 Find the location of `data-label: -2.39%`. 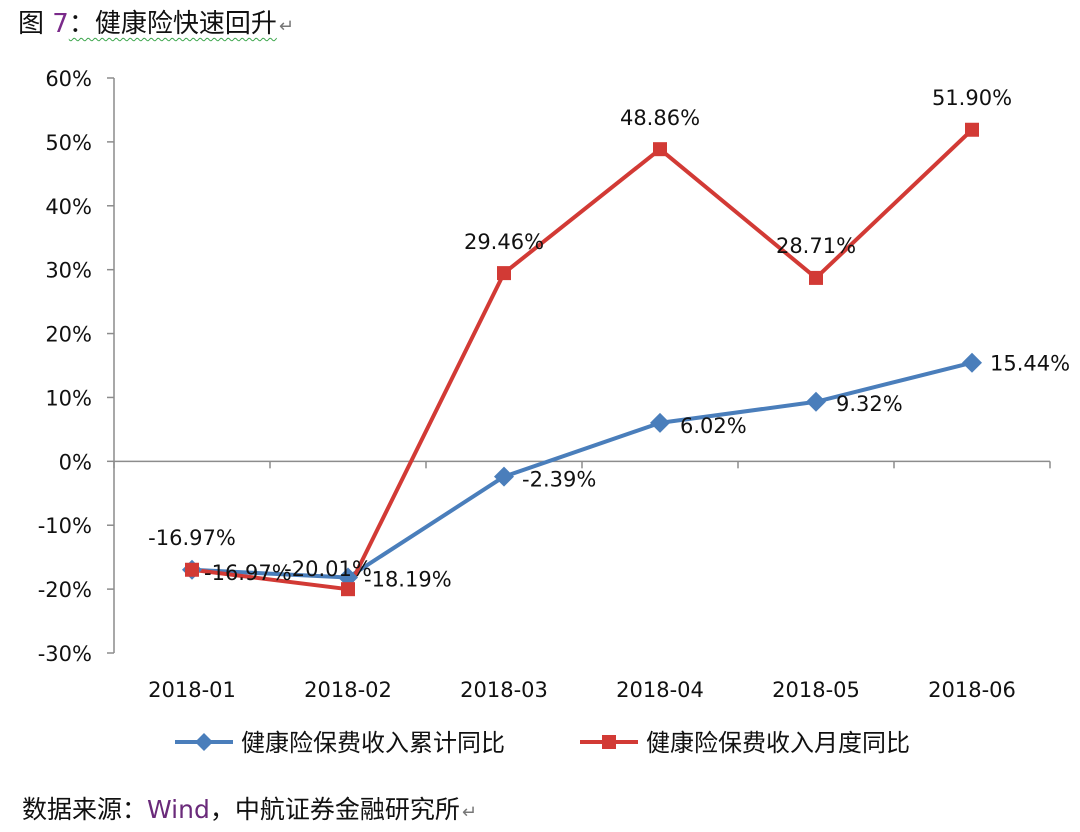

data-label: -2.39% is located at coordinates (559, 480).